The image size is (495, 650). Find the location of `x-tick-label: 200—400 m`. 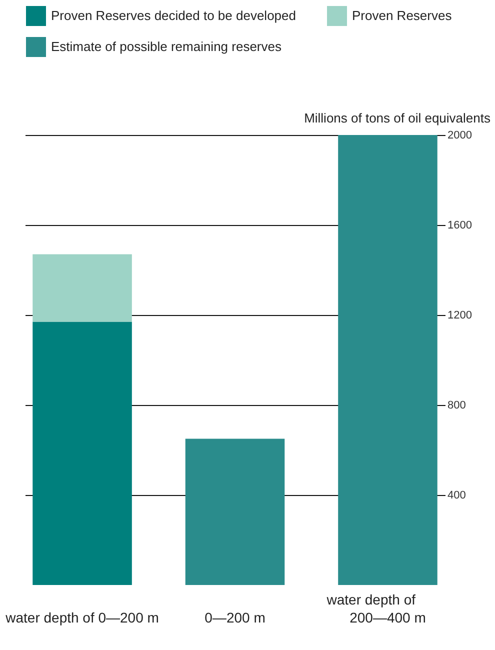

x-tick-label: 200—400 m is located at coordinates (388, 618).